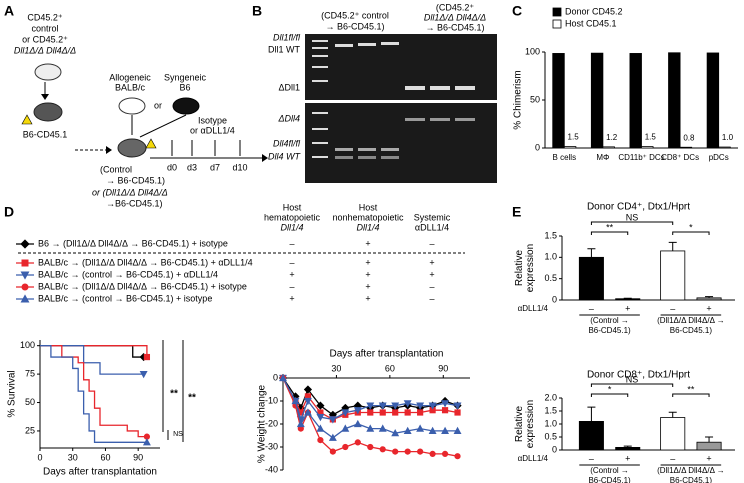 The height and width of the screenshot is (483, 744). I want to click on panel-letter: B, so click(257, 11).